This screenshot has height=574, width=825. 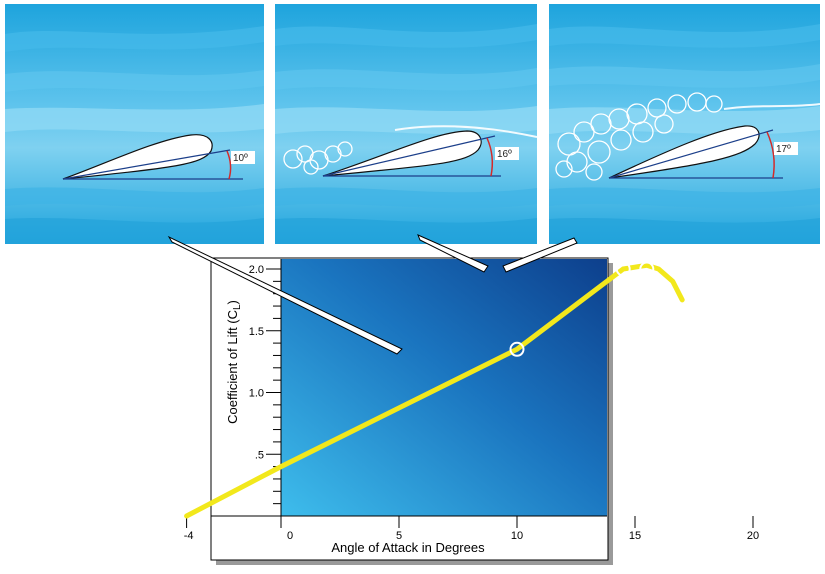 I want to click on y-axis-title: Coefficient of Lift (CL), so click(x=234, y=362).